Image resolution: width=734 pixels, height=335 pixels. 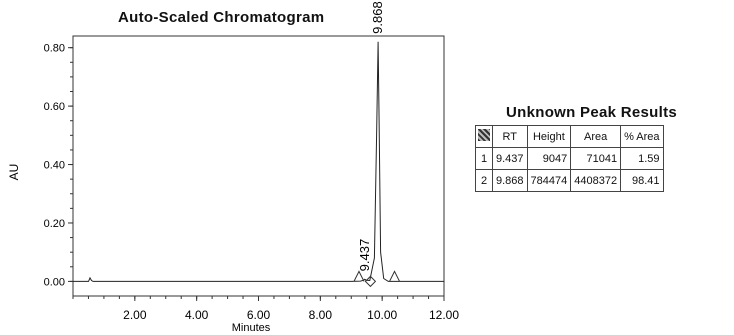 I want to click on column-header-rt: RT, so click(x=510, y=136).